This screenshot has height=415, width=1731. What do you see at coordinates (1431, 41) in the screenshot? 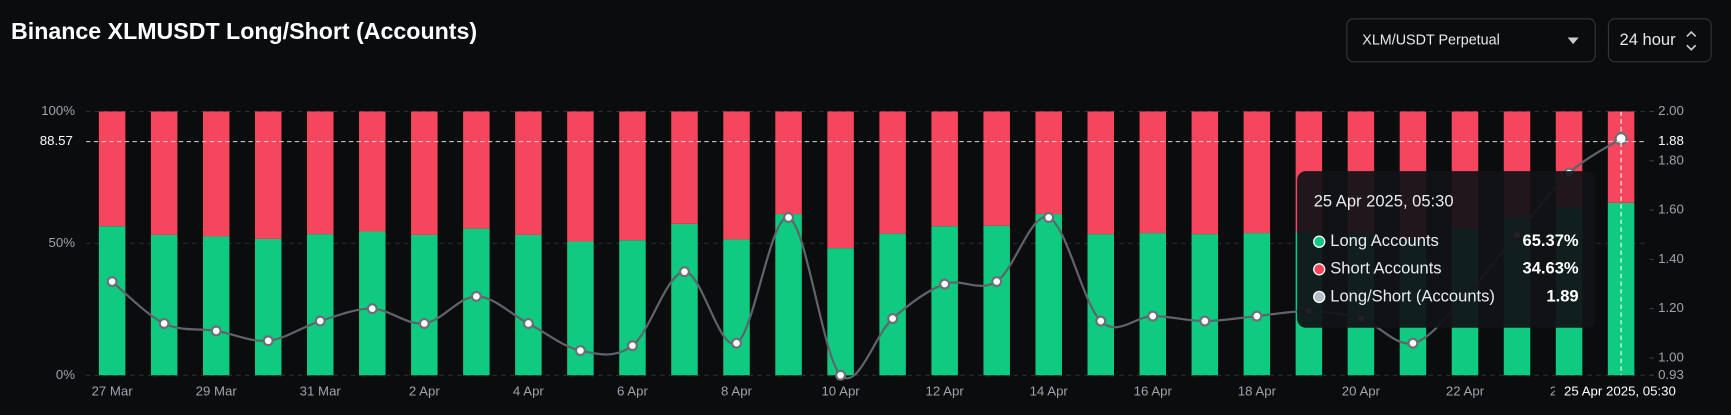
I see `dropdown-label: XLM/USDT Perpetual` at bounding box center [1431, 41].